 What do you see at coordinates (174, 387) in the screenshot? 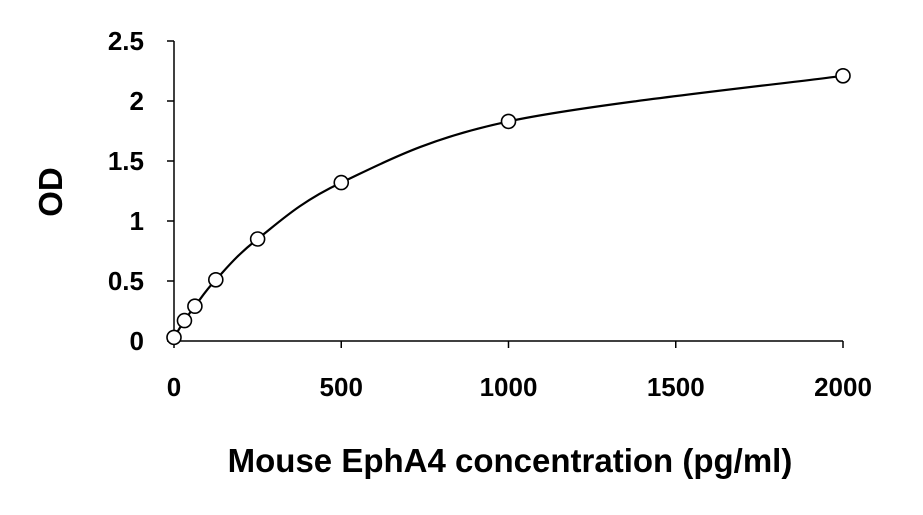
I see `x-tick-label: 0` at bounding box center [174, 387].